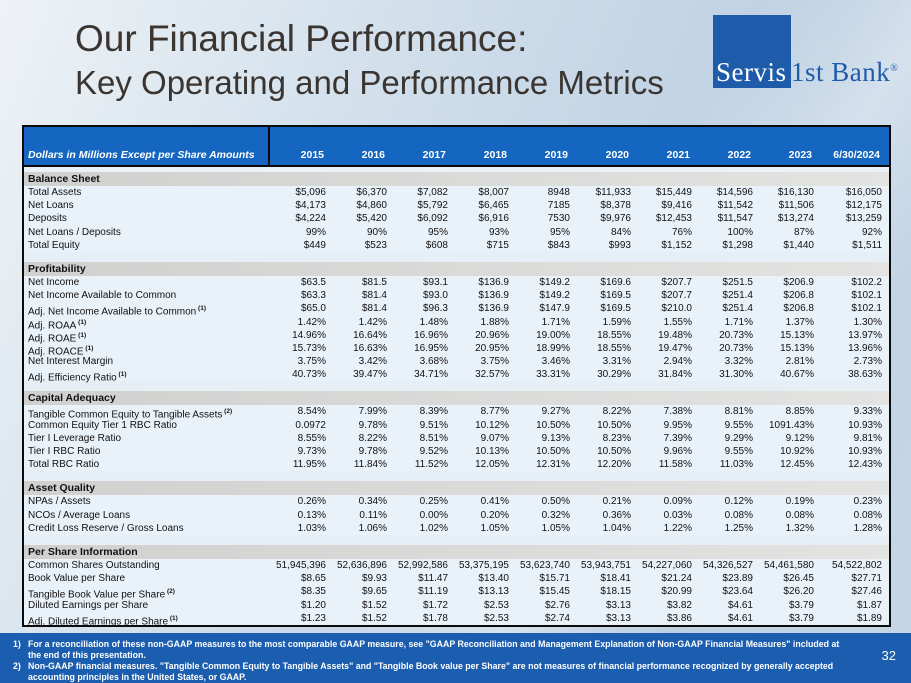  I want to click on cell-value: 16.64%, so click(370, 335).